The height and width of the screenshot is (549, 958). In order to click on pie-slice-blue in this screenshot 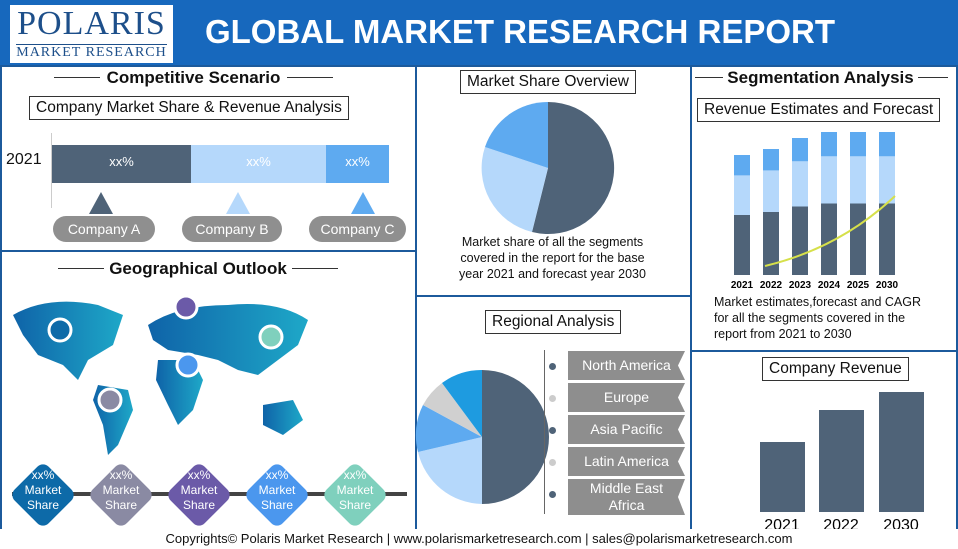, I will do `click(462, 403)`.